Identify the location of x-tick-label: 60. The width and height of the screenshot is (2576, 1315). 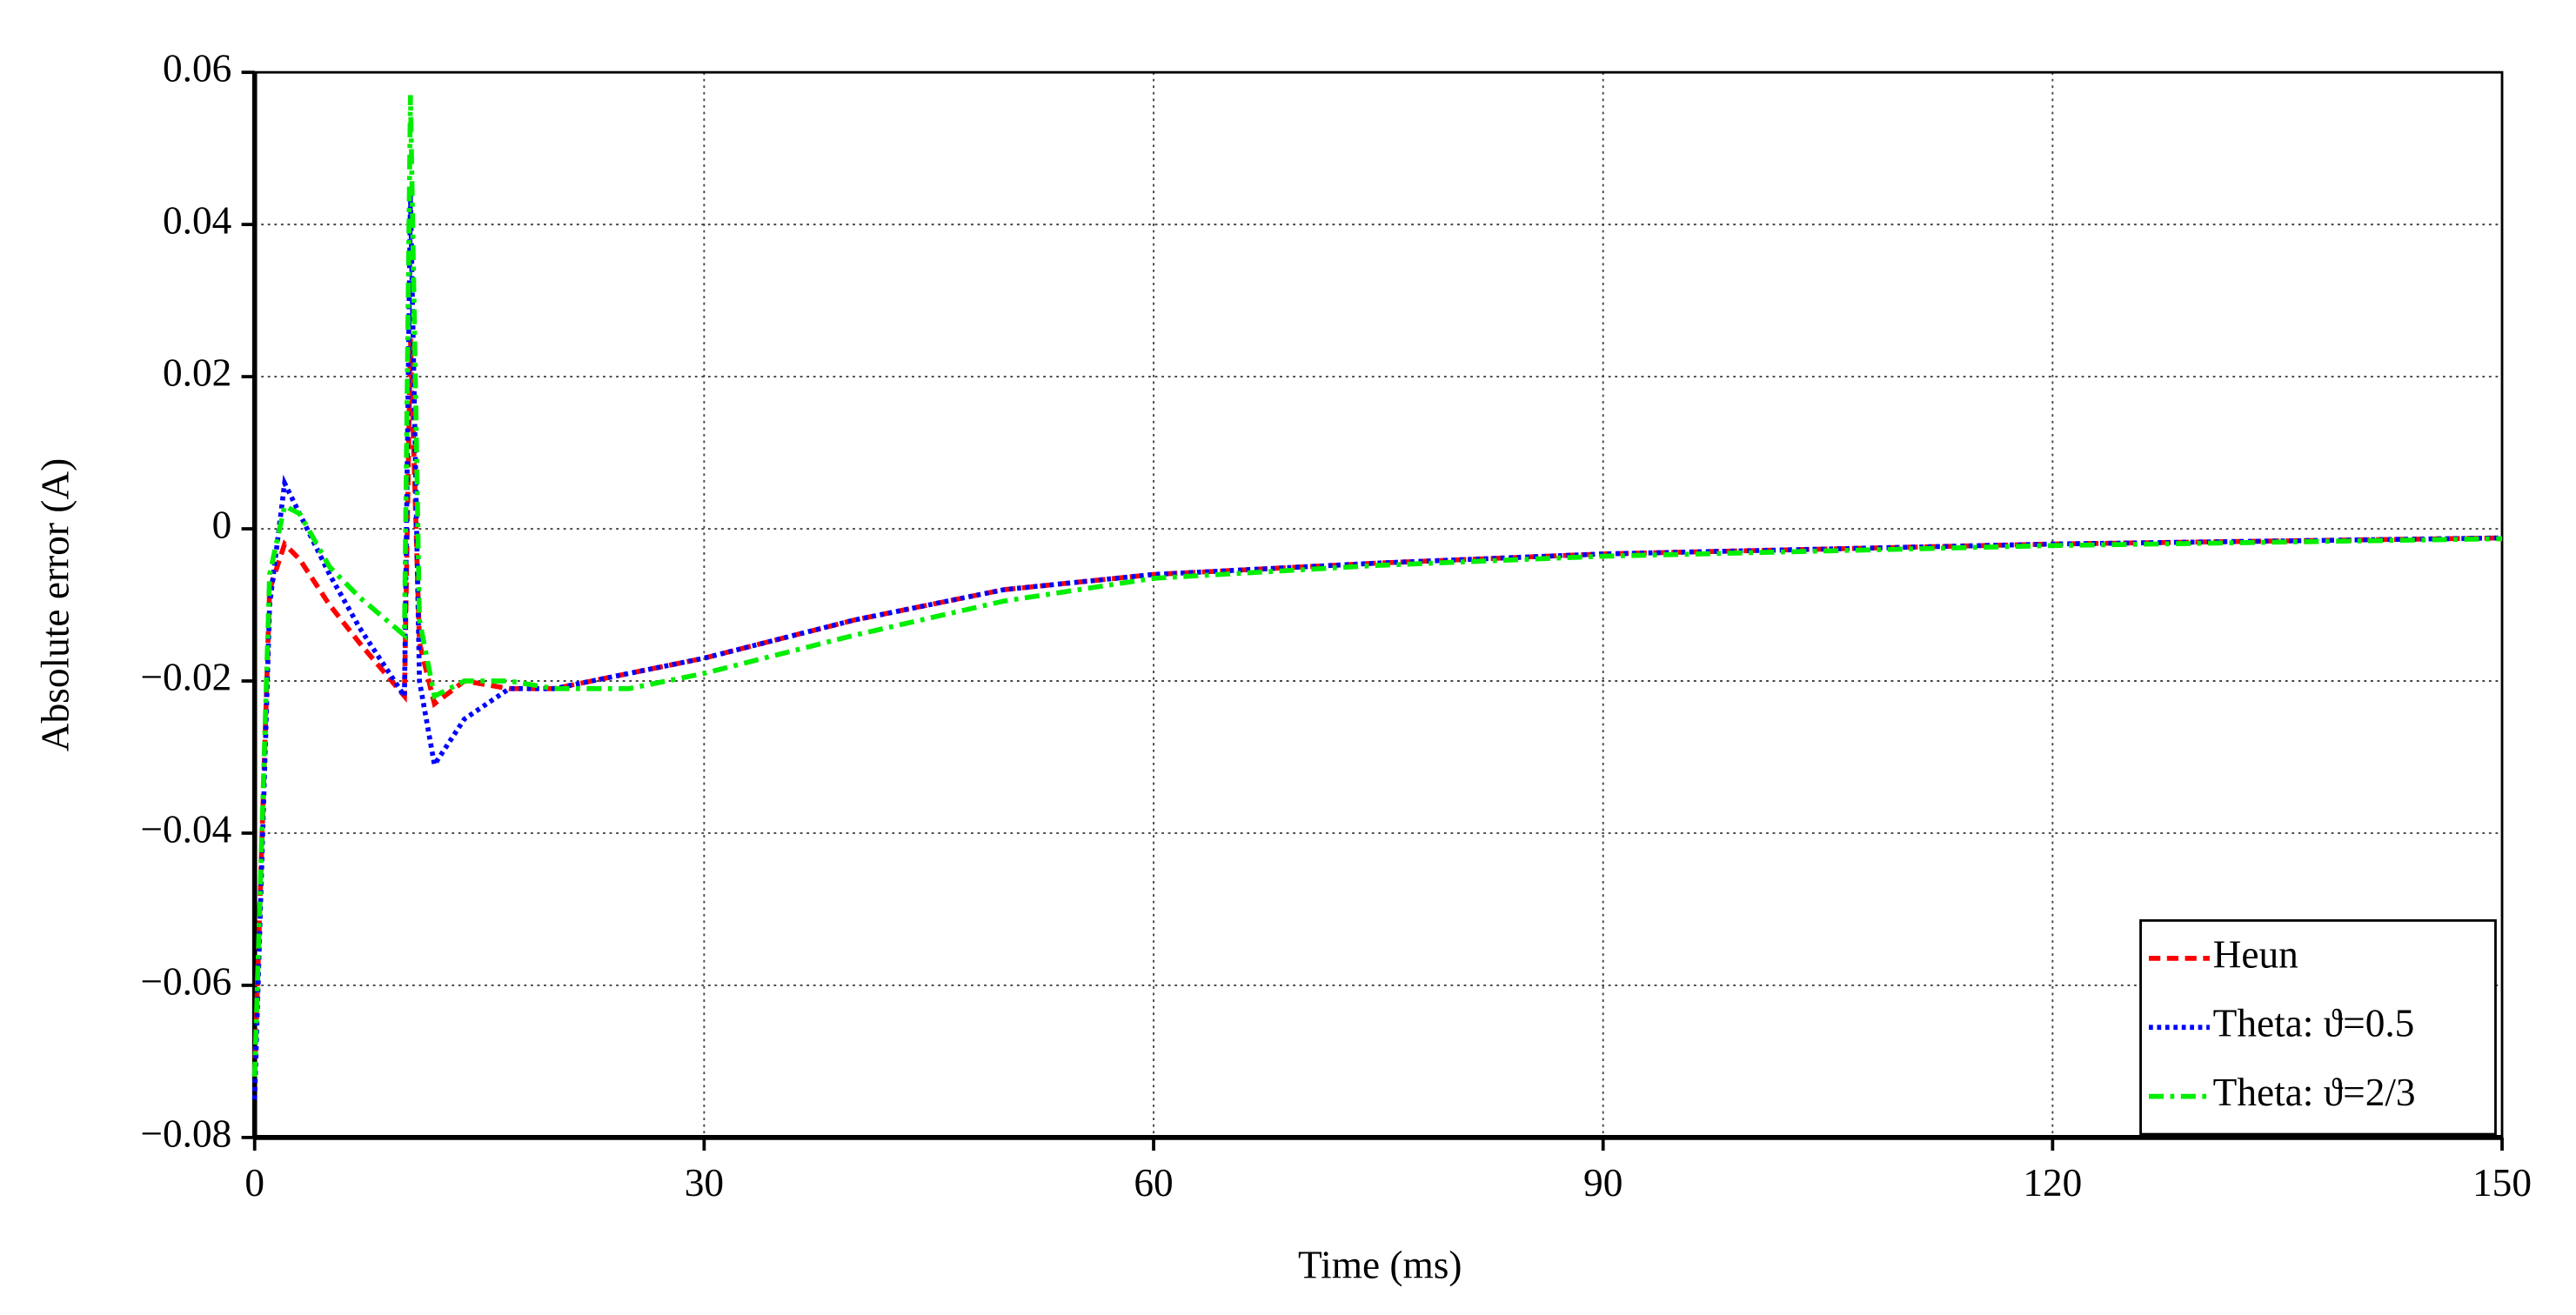
(1153, 1183).